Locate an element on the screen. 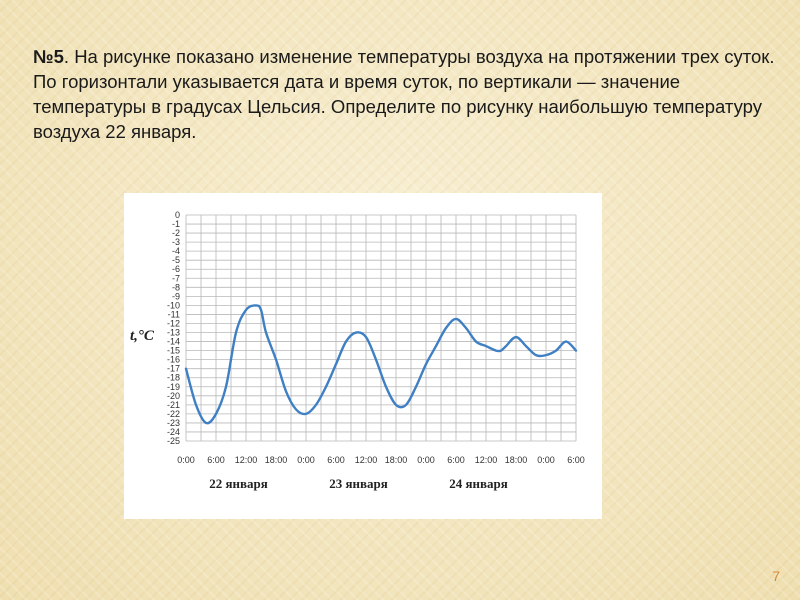 Image resolution: width=800 pixels, height=600 pixels. y-tick-label: -8 is located at coordinates (176, 287).